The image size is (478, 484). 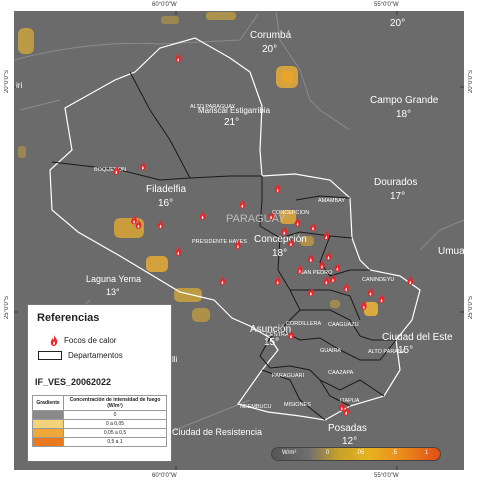 What do you see at coordinates (290, 213) in the screenshot?
I see `department-label: CONCEPCION` at bounding box center [290, 213].